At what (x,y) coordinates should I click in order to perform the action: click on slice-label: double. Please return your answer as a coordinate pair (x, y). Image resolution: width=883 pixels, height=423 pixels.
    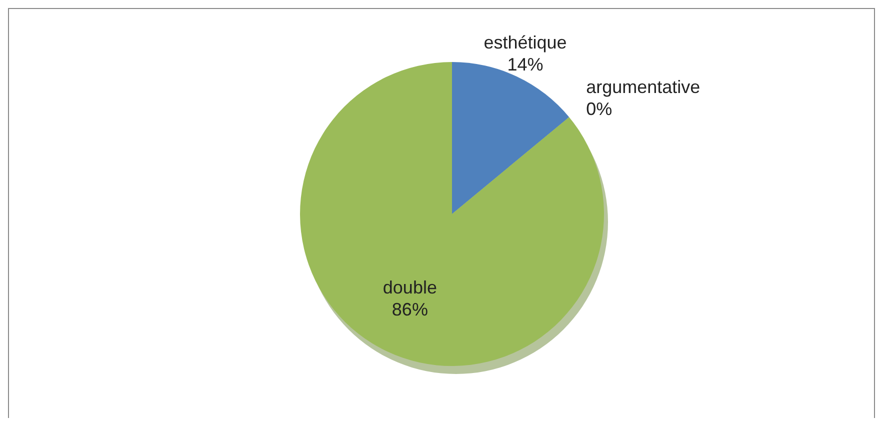
    Looking at the image, I should click on (409, 287).